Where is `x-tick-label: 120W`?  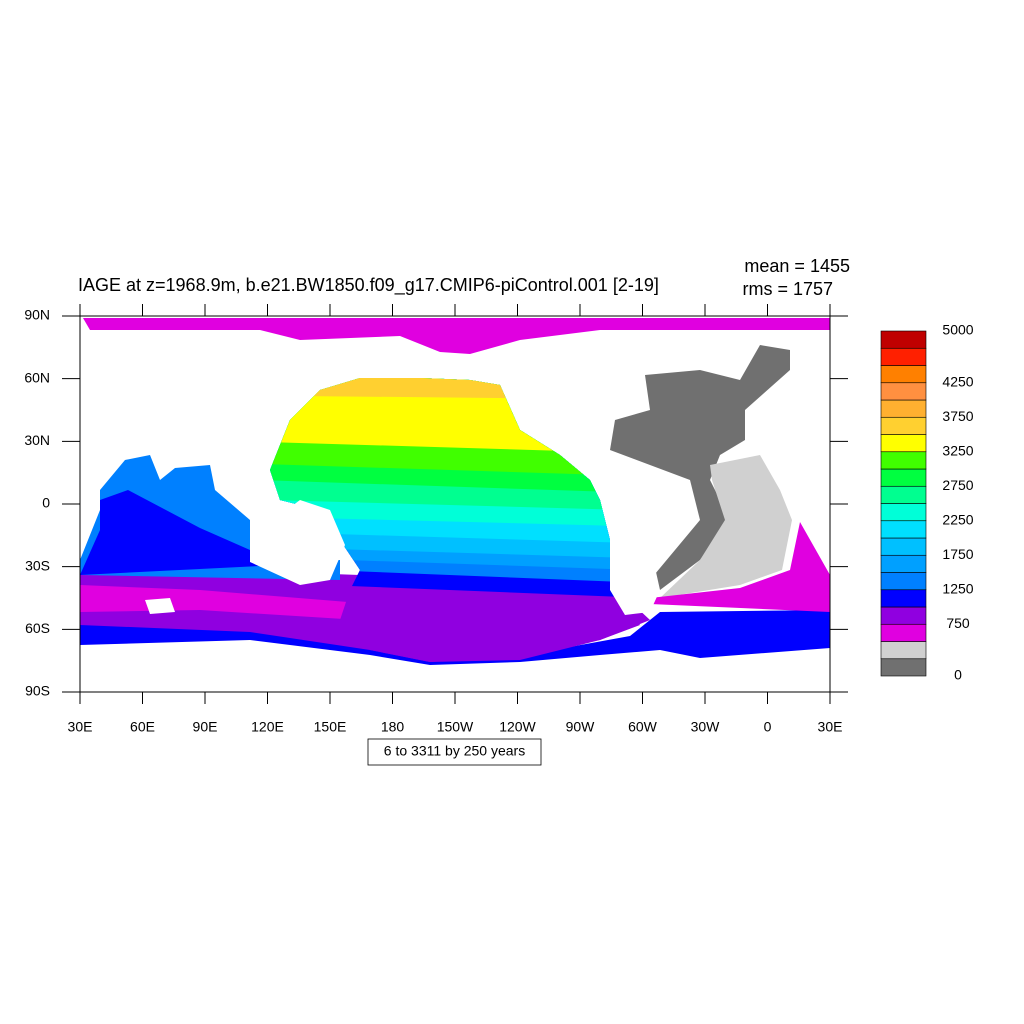
x-tick-label: 120W is located at coordinates (517, 727).